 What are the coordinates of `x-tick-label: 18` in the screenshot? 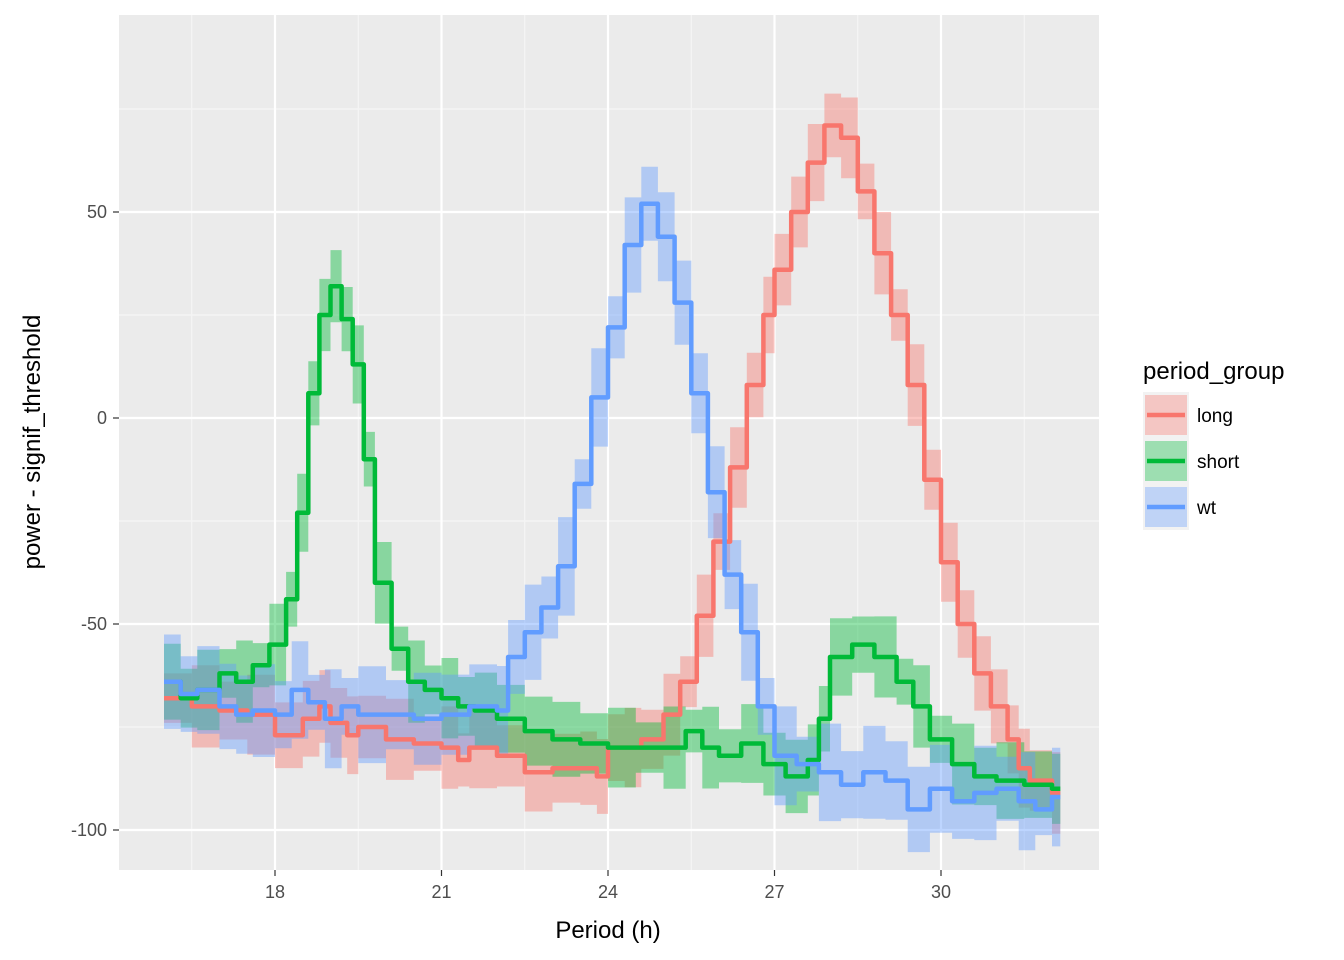 It's located at (275, 892).